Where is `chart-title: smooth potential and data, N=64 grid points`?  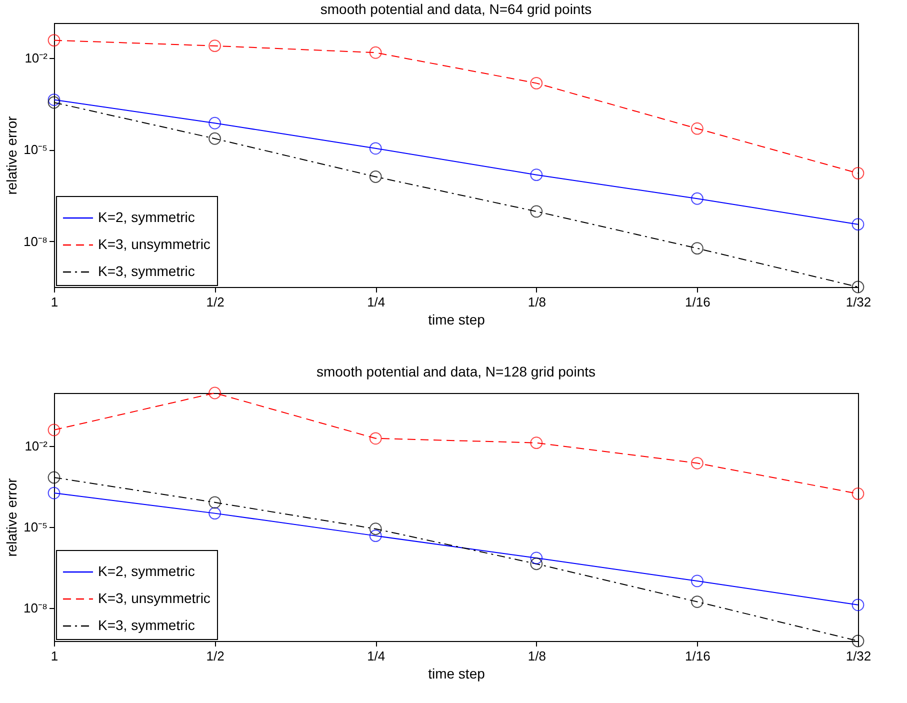
chart-title: smooth potential and data, N=64 grid points is located at coordinates (456, 9).